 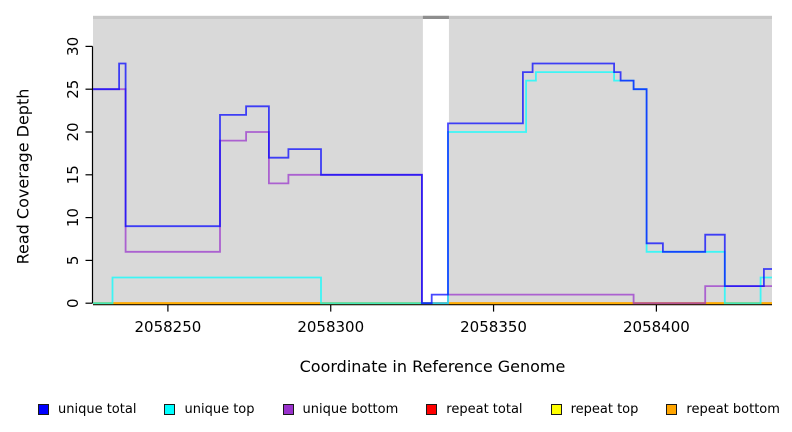 What do you see at coordinates (330, 327) in the screenshot?
I see `x-tick-label: 2058300` at bounding box center [330, 327].